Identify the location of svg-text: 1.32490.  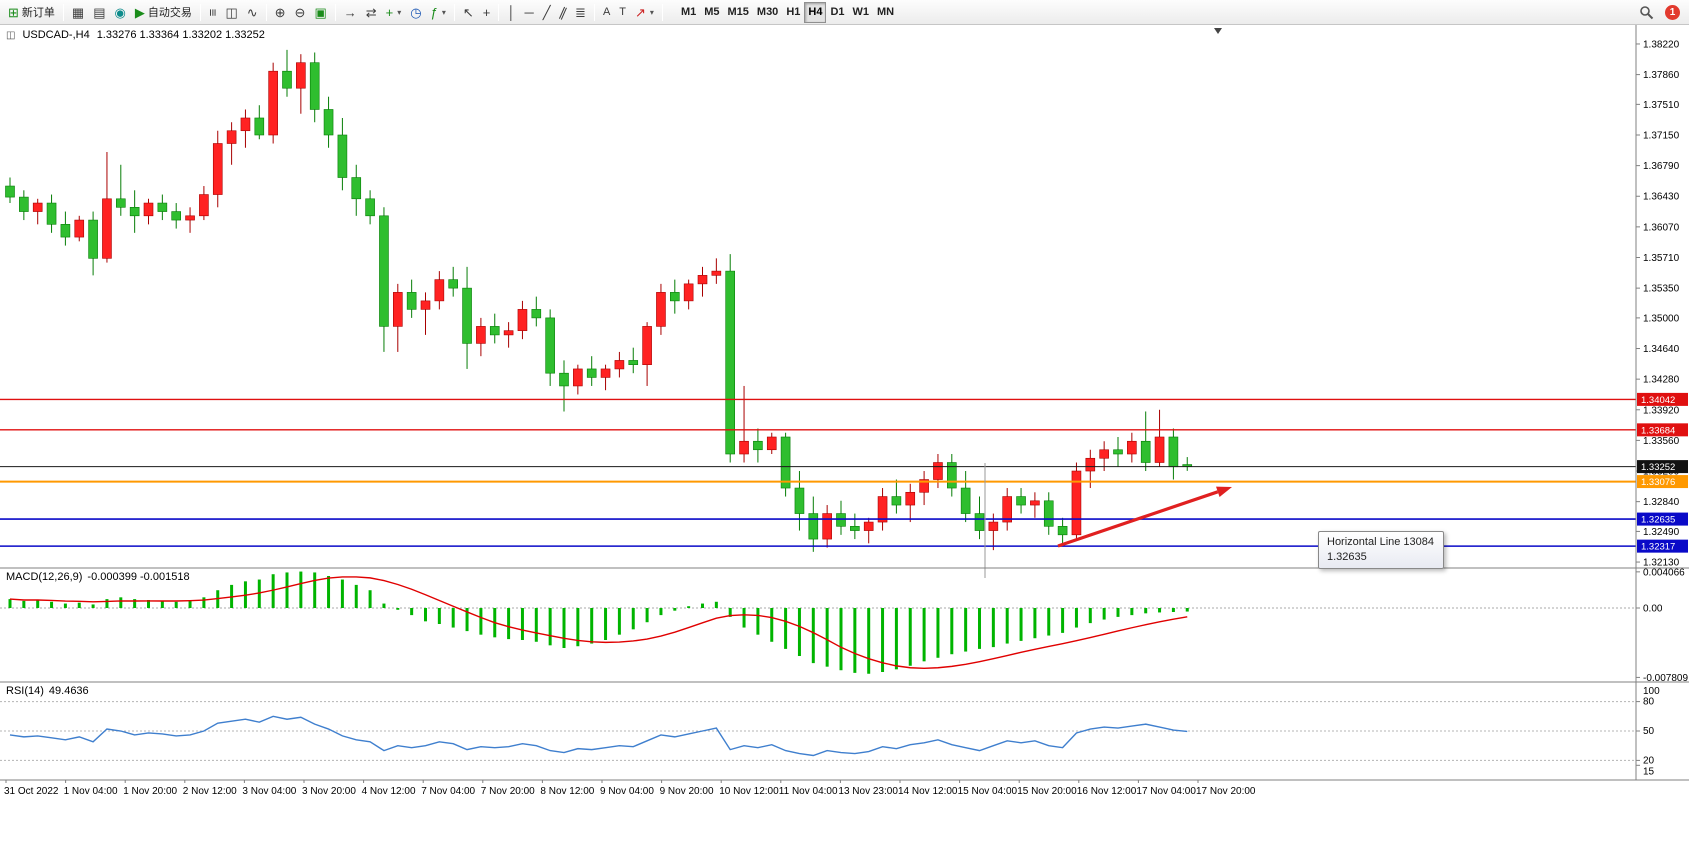
(1661, 532).